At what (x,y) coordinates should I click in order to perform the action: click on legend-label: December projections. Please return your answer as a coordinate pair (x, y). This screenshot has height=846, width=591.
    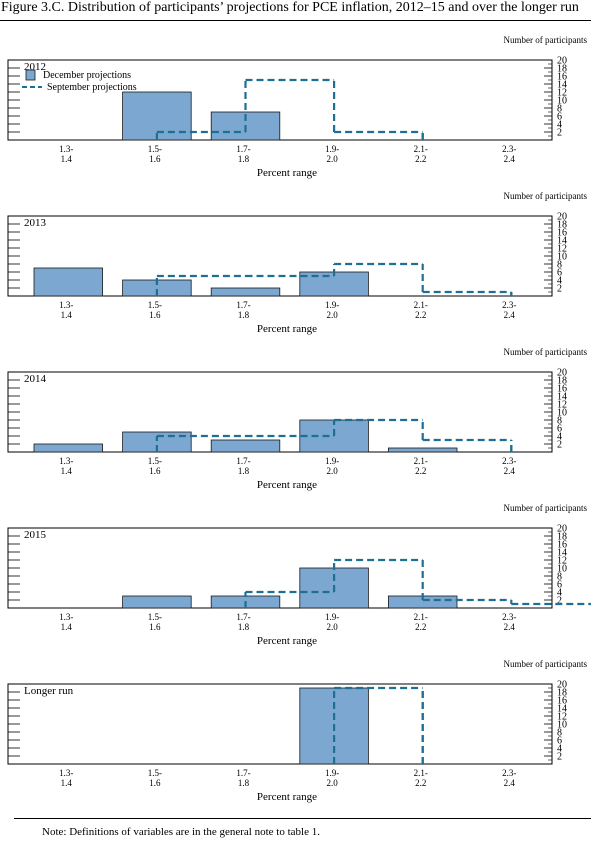
    Looking at the image, I should click on (87, 75).